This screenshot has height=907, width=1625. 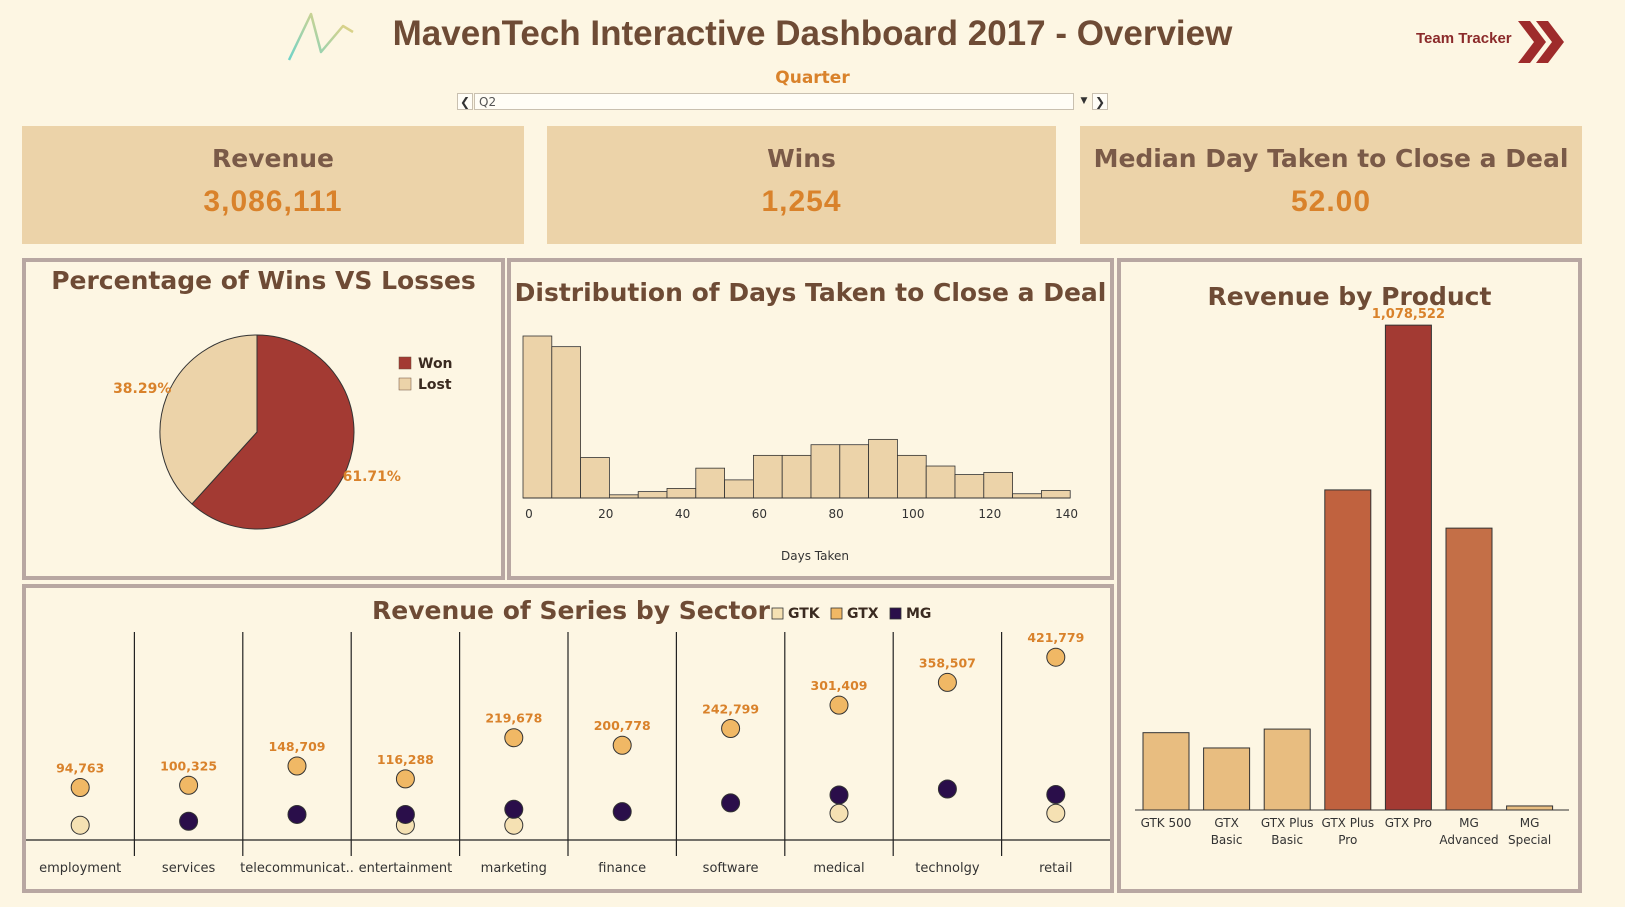 What do you see at coordinates (514, 868) in the screenshot?
I see `sector-category-label: marketing` at bounding box center [514, 868].